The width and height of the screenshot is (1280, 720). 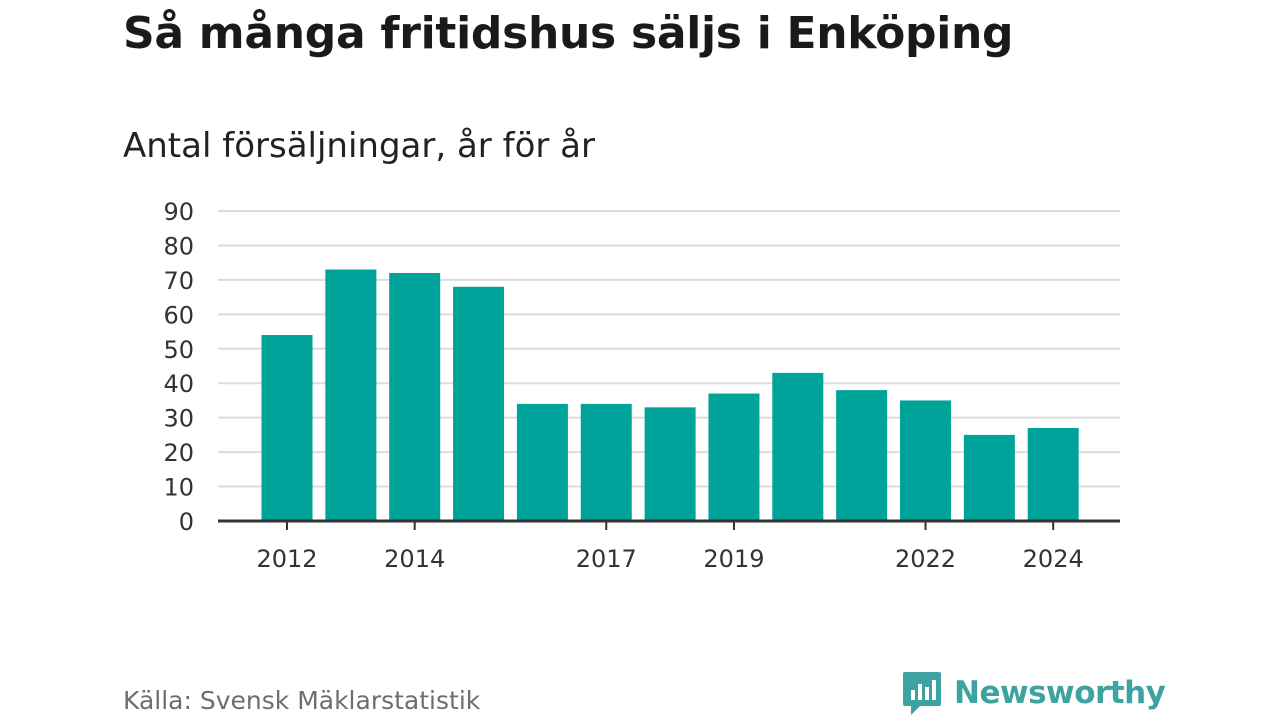 I want to click on x-tick-label: 2022, so click(x=925, y=559).